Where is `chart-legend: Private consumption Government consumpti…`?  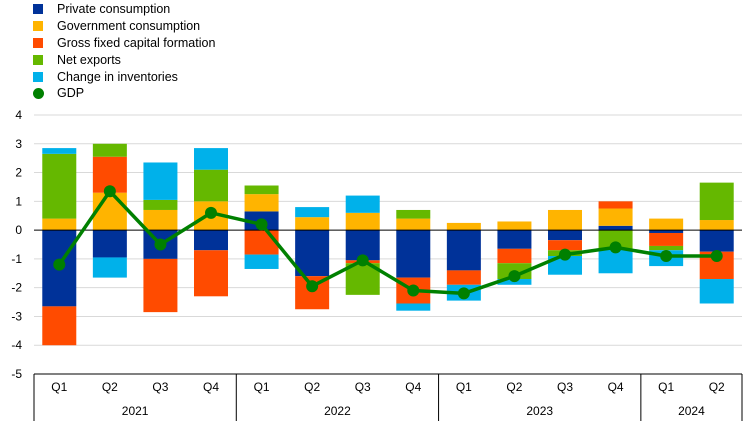 chart-legend: Private consumption Government consumpti… is located at coordinates (124, 51).